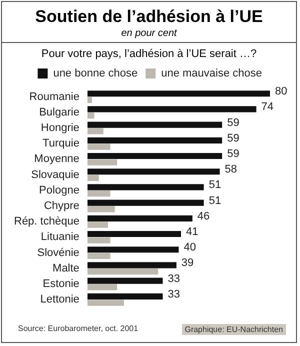 The height and width of the screenshot is (346, 300). What do you see at coordinates (62, 206) in the screenshot?
I see `y-tick-label: Chypre` at bounding box center [62, 206].